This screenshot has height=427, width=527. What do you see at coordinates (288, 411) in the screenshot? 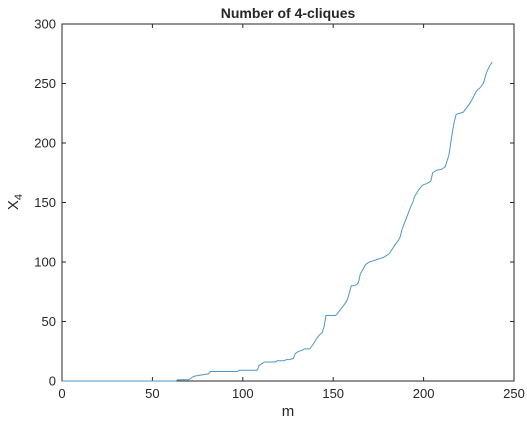
I see `x-axis-label: m` at bounding box center [288, 411].